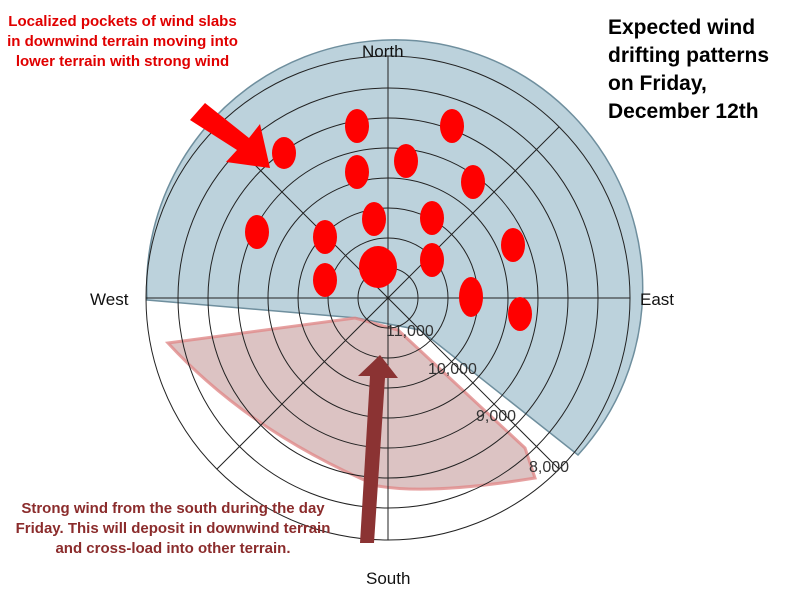 This screenshot has width=800, height=600. Describe the element at coordinates (378, 449) in the screenshot. I see `arrow-south` at that location.